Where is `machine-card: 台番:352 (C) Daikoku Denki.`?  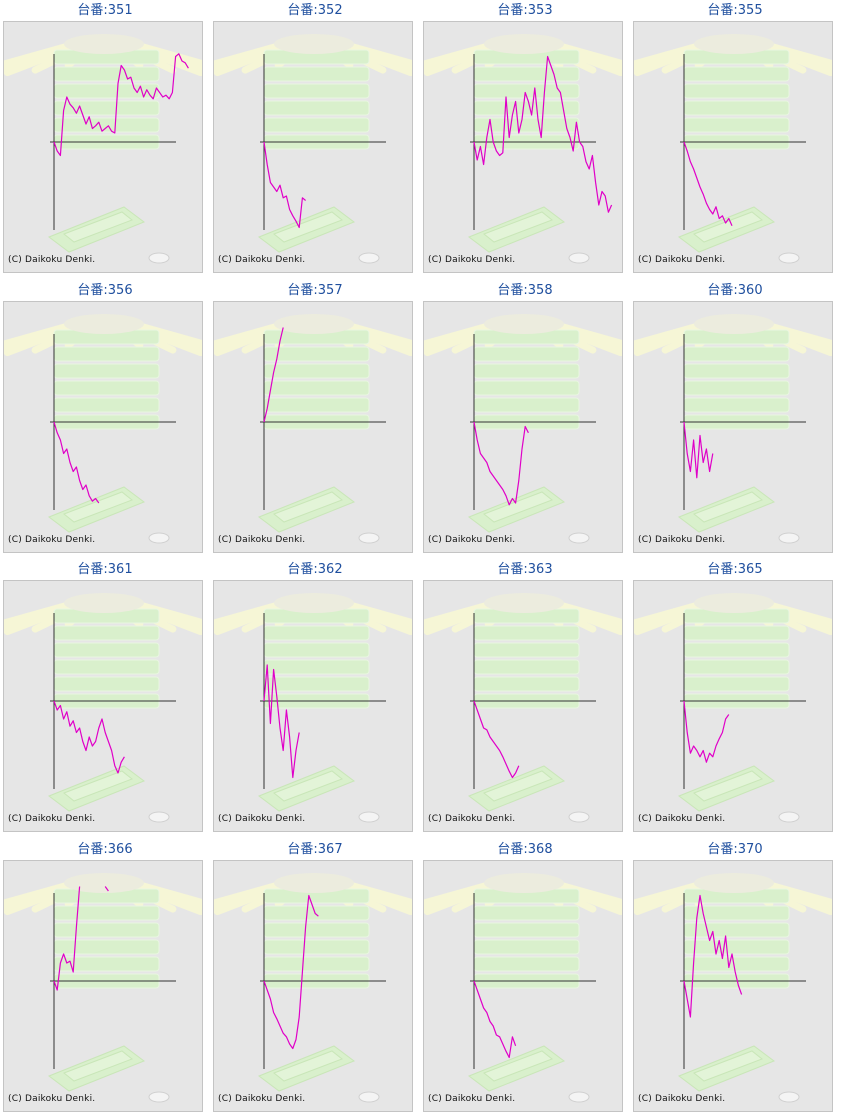 machine-card: 台番:352 (C) Daikoku Denki. is located at coordinates (315, 140).